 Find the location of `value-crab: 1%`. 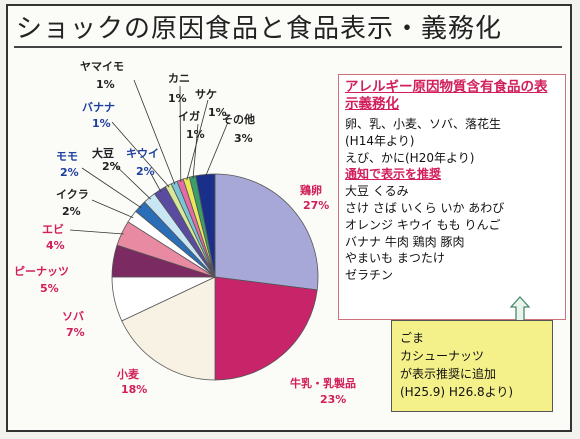

value-crab: 1% is located at coordinates (177, 98).